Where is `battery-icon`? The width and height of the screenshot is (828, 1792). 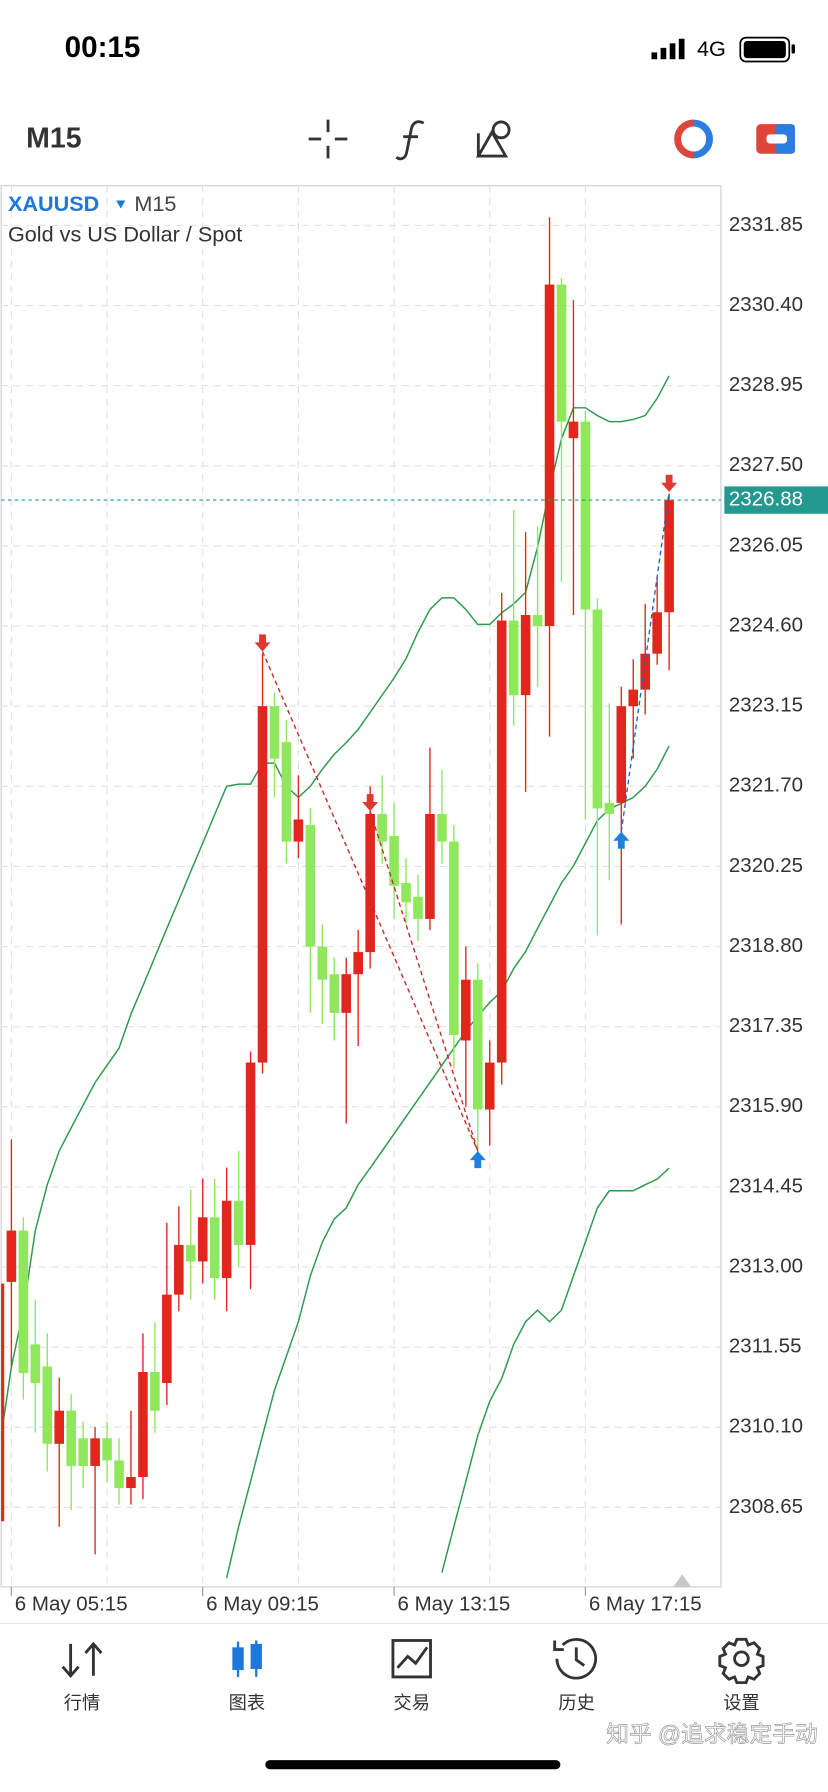 battery-icon is located at coordinates (767, 49).